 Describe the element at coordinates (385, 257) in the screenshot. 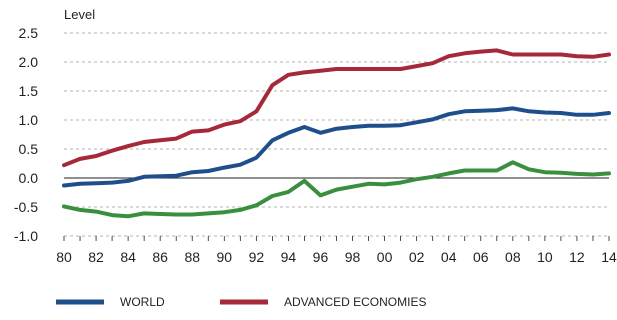

I see `x-tick-label: 00` at that location.